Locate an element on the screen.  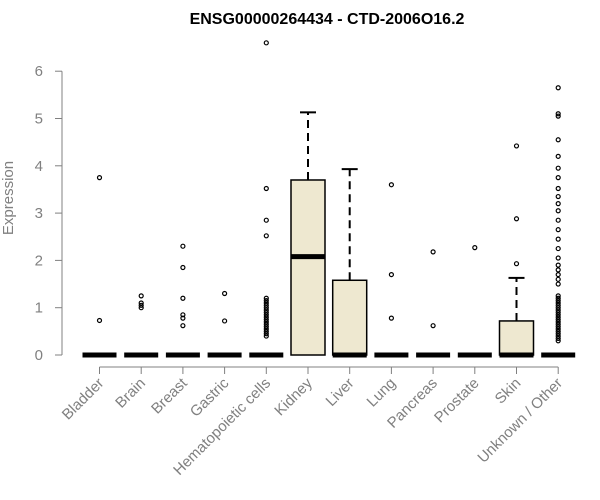
y-axis: 0 1 2 3 4 5 6 is located at coordinates (49, 213).